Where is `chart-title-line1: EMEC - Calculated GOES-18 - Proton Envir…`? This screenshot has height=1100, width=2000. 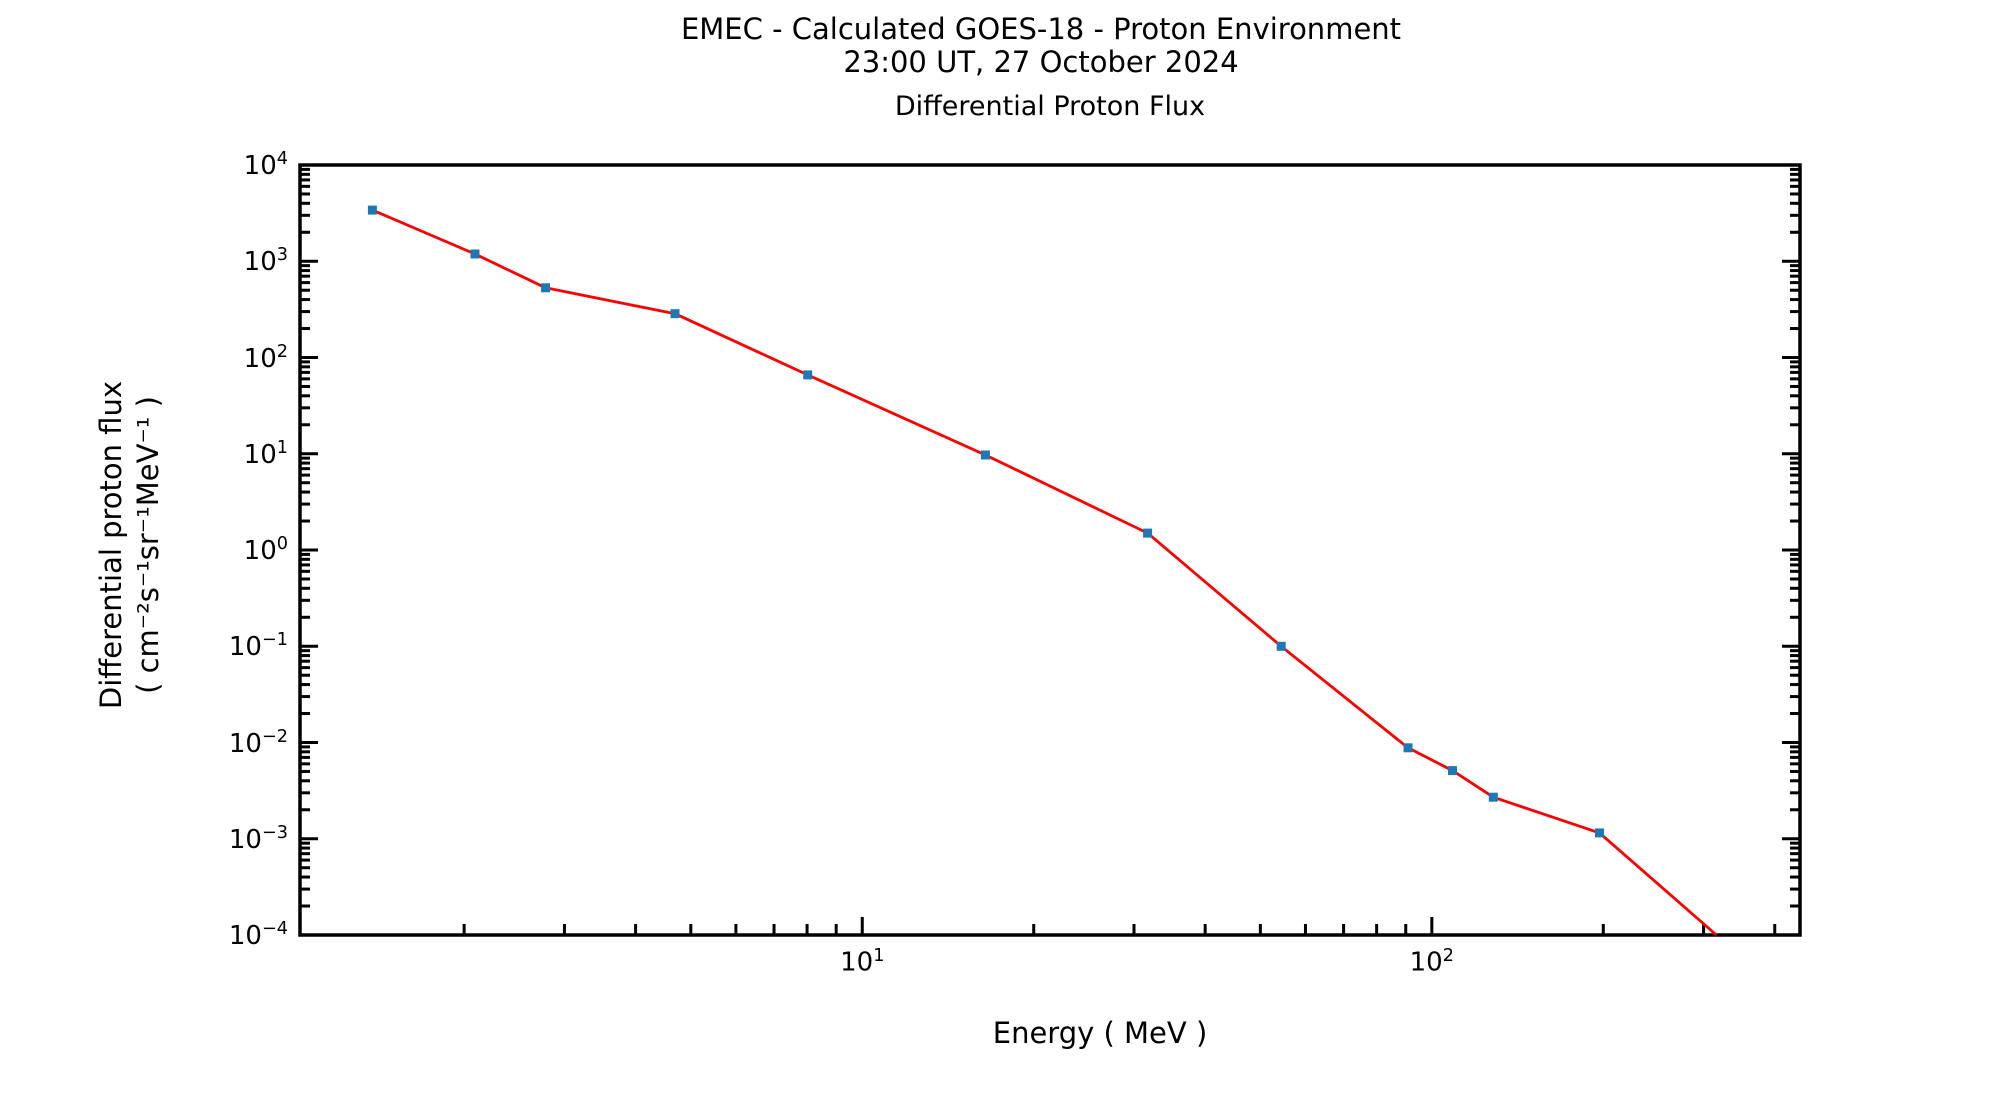 chart-title-line1: EMEC - Calculated GOES-18 - Proton Envir… is located at coordinates (1041, 29).